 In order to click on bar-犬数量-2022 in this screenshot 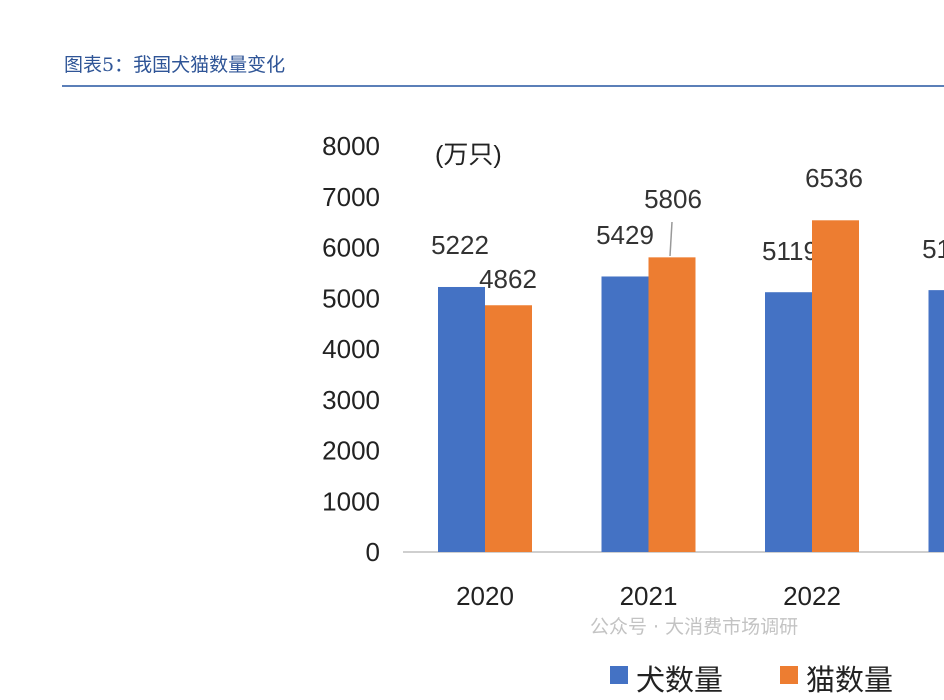, I will do `click(788, 422)`.